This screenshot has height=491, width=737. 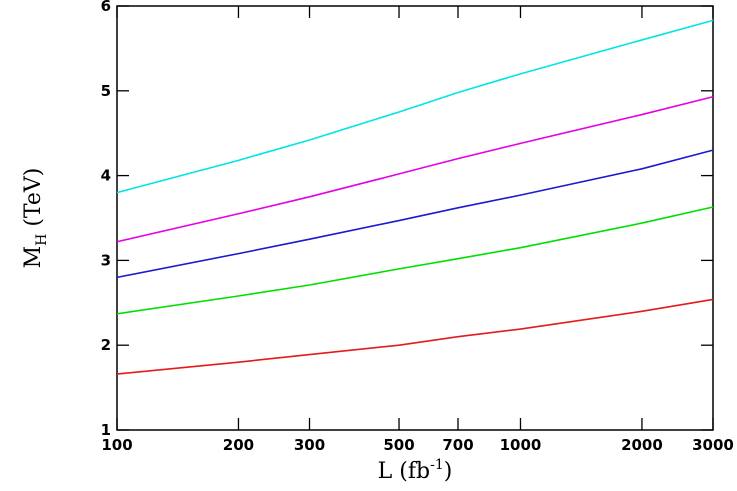 I want to click on series-line, so click(x=415, y=336).